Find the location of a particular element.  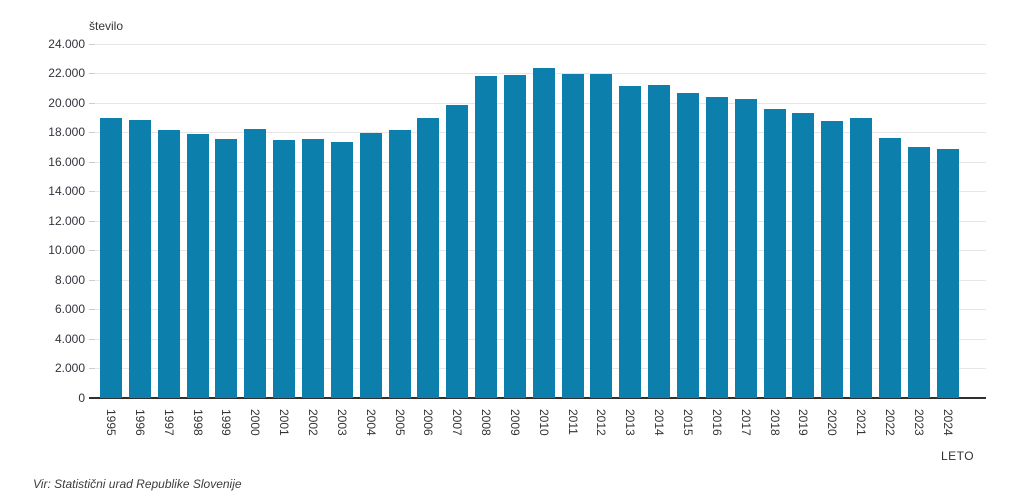

gridline is located at coordinates (540, 44).